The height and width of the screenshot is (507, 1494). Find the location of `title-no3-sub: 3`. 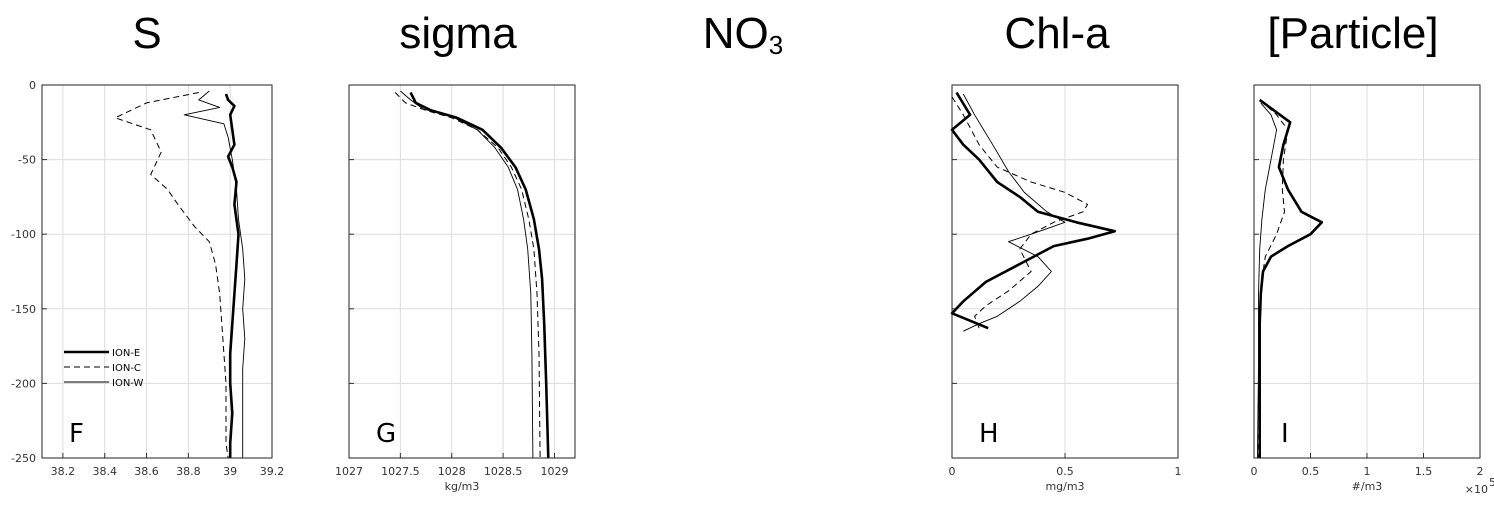

title-no3-sub: 3 is located at coordinates (776, 45).